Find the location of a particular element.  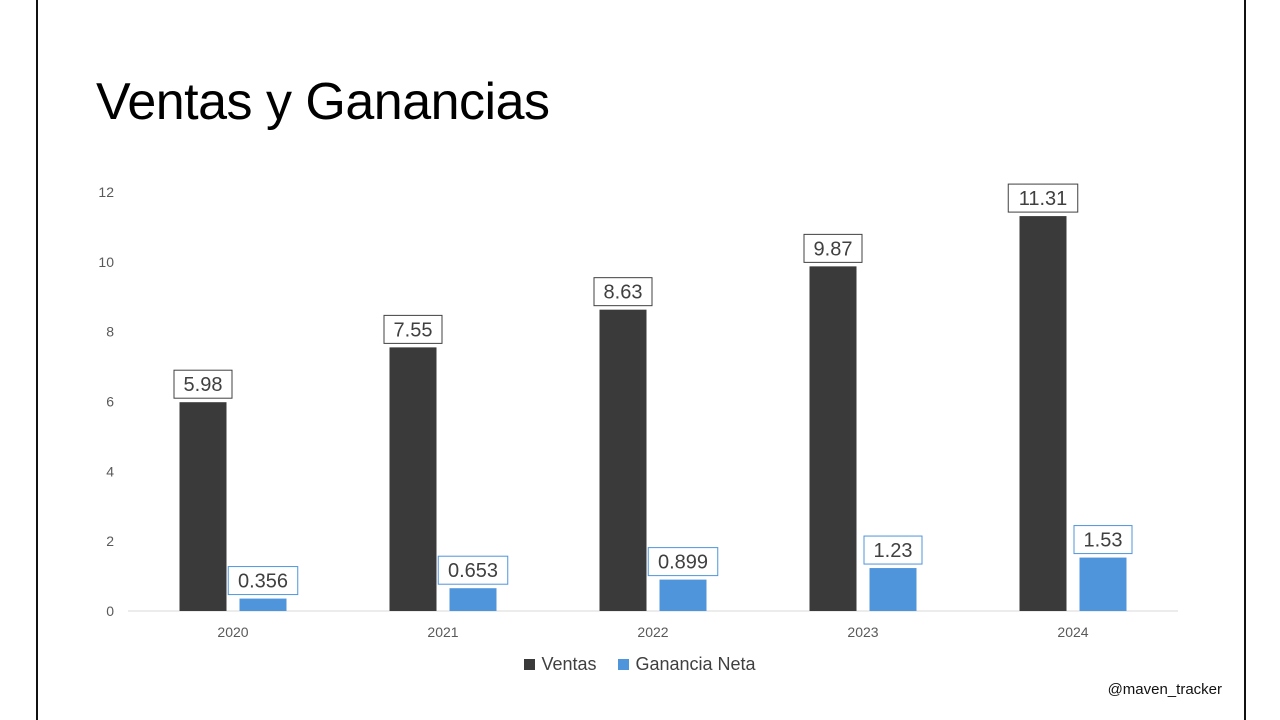

data-label-ganancia-neta: 0.356 is located at coordinates (263, 582).